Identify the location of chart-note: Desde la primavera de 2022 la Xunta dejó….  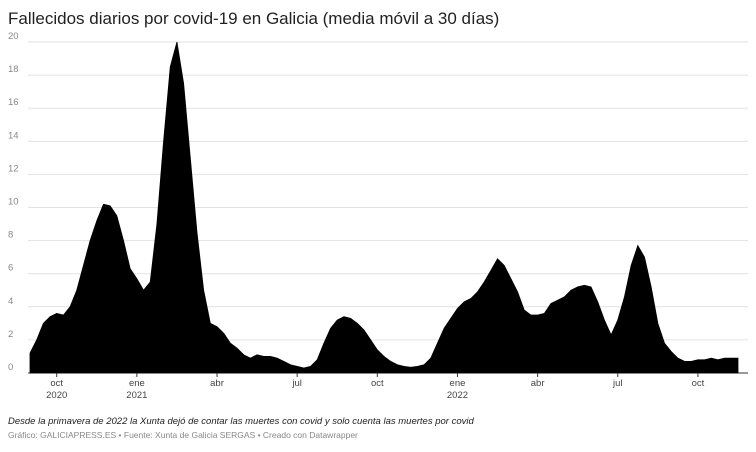
(241, 421).